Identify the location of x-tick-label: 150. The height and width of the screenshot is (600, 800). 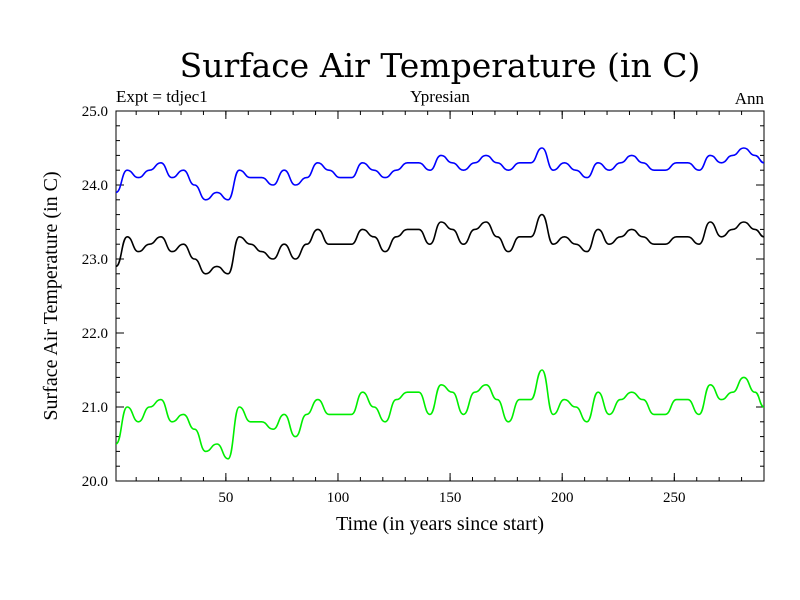
(450, 498).